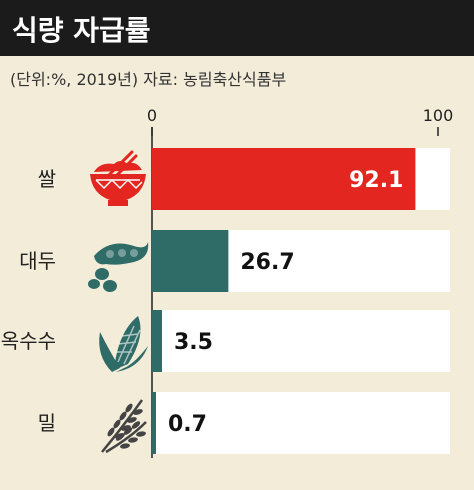 This screenshot has height=490, width=474. What do you see at coordinates (187, 424) in the screenshot?
I see `data-label: 0.7` at bounding box center [187, 424].